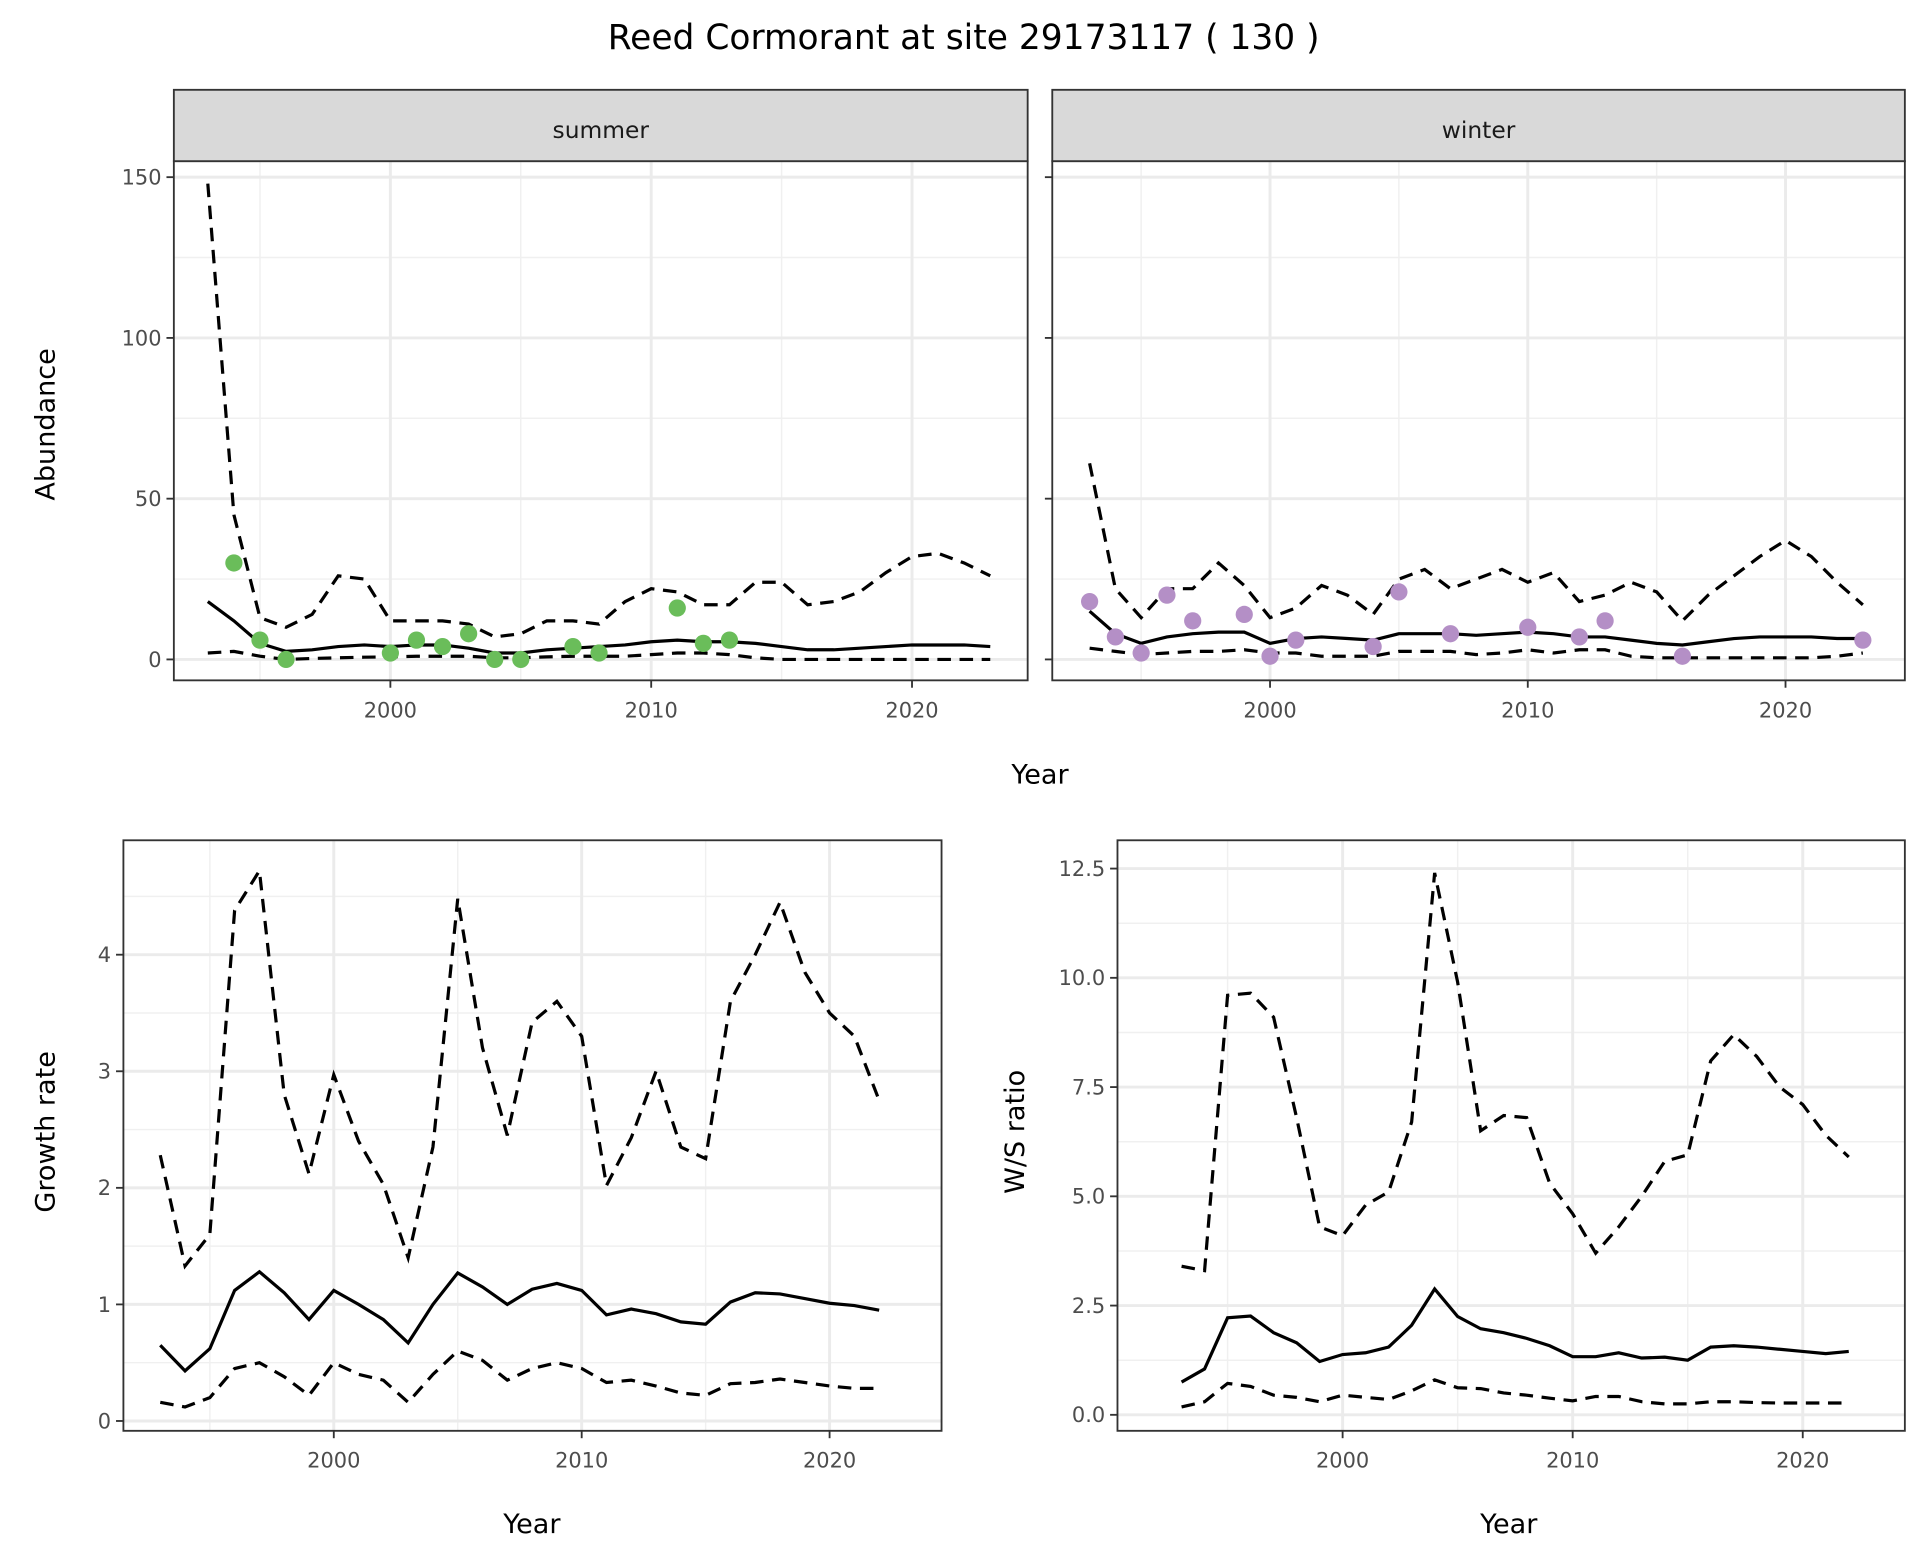 The height and width of the screenshot is (1560, 1920). What do you see at coordinates (1082, 869) in the screenshot?
I see `y-tick-label: 12.5` at bounding box center [1082, 869].